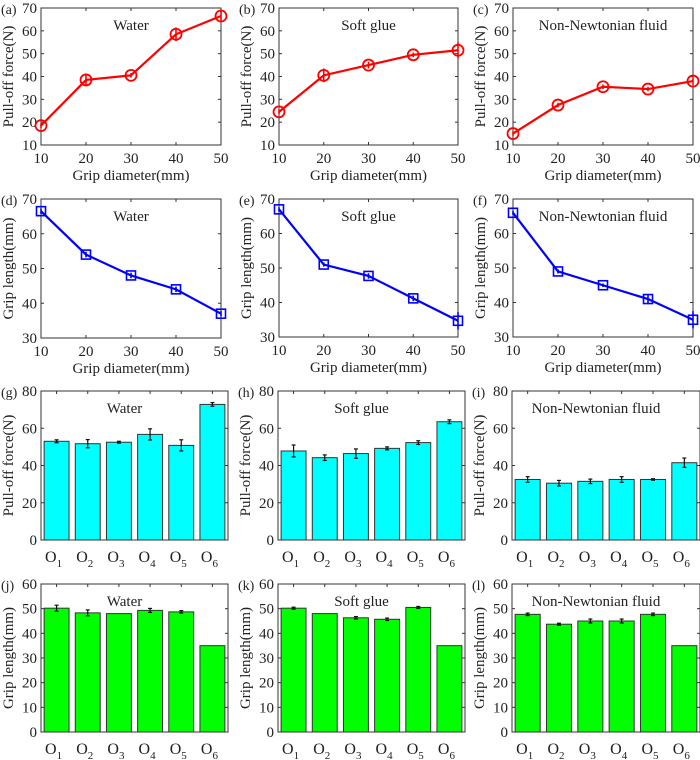 Image resolution: width=700 pixels, height=760 pixels. I want to click on panel-label: (i), so click(479, 393).